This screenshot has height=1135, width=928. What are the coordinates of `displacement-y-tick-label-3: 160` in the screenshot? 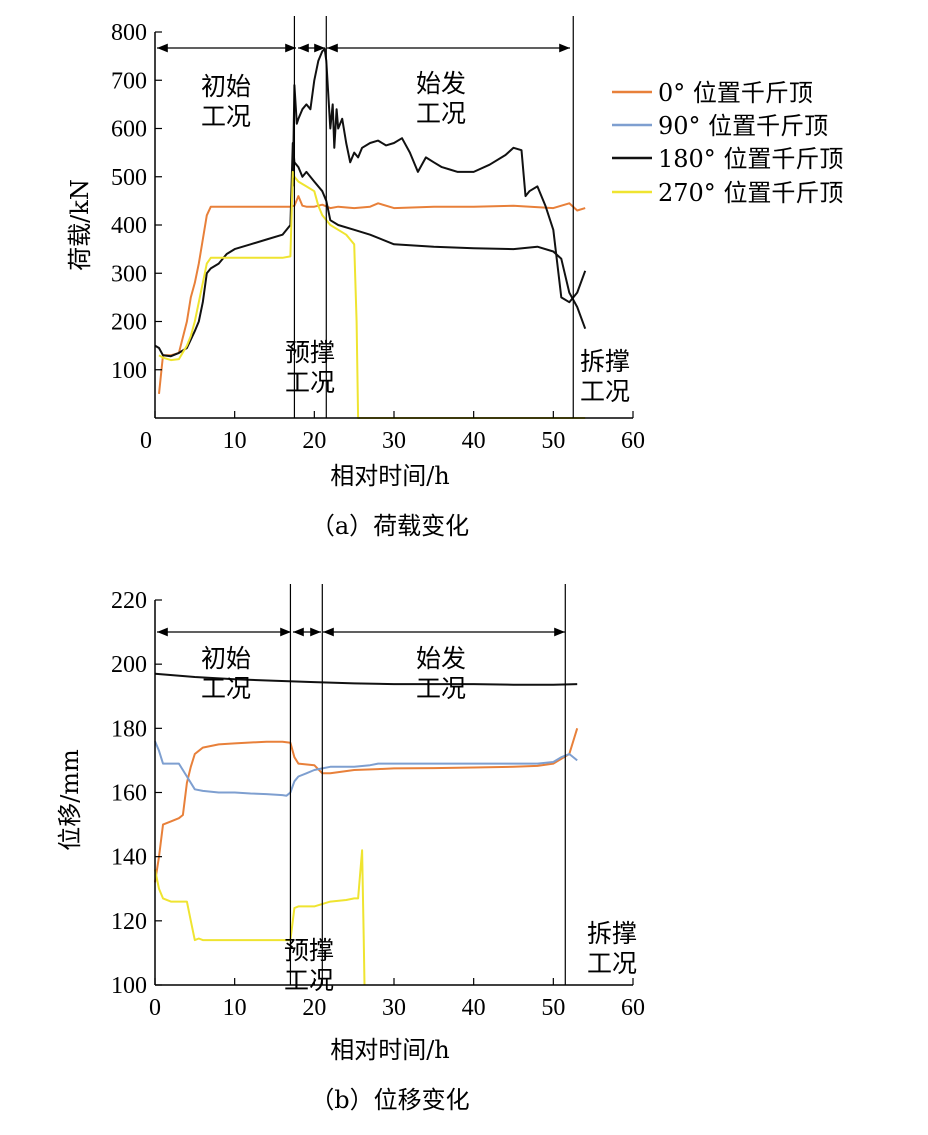 It's located at (129, 794).